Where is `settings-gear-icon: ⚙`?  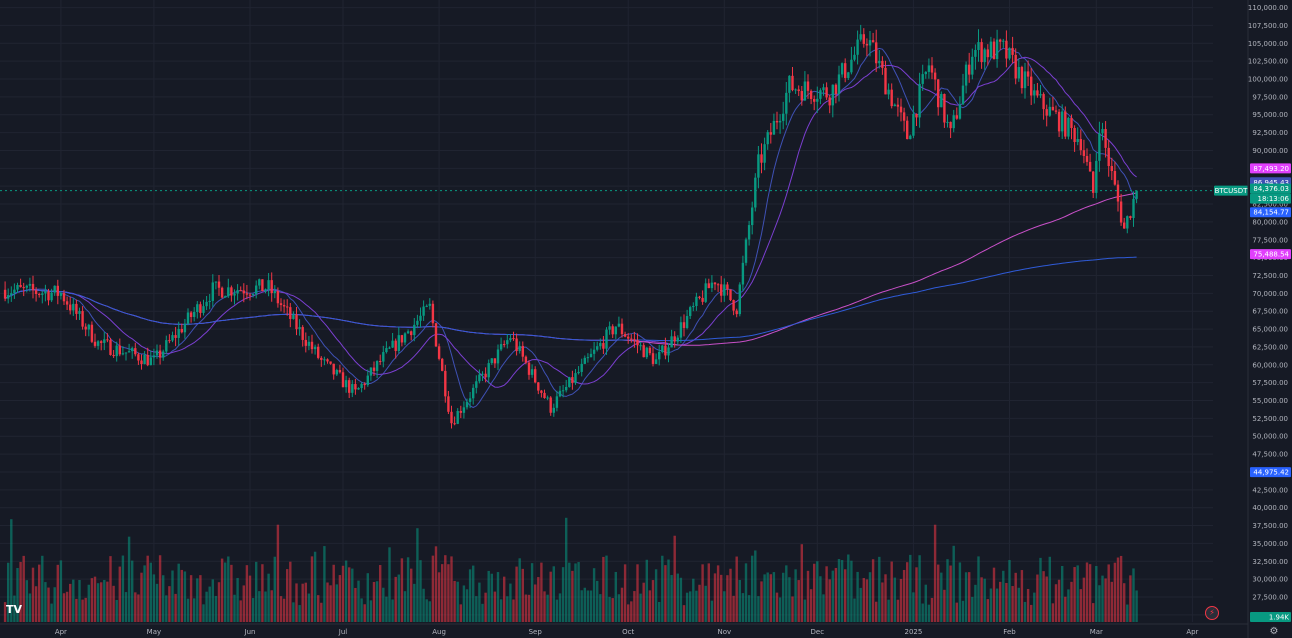 settings-gear-icon: ⚙ is located at coordinates (1274, 631).